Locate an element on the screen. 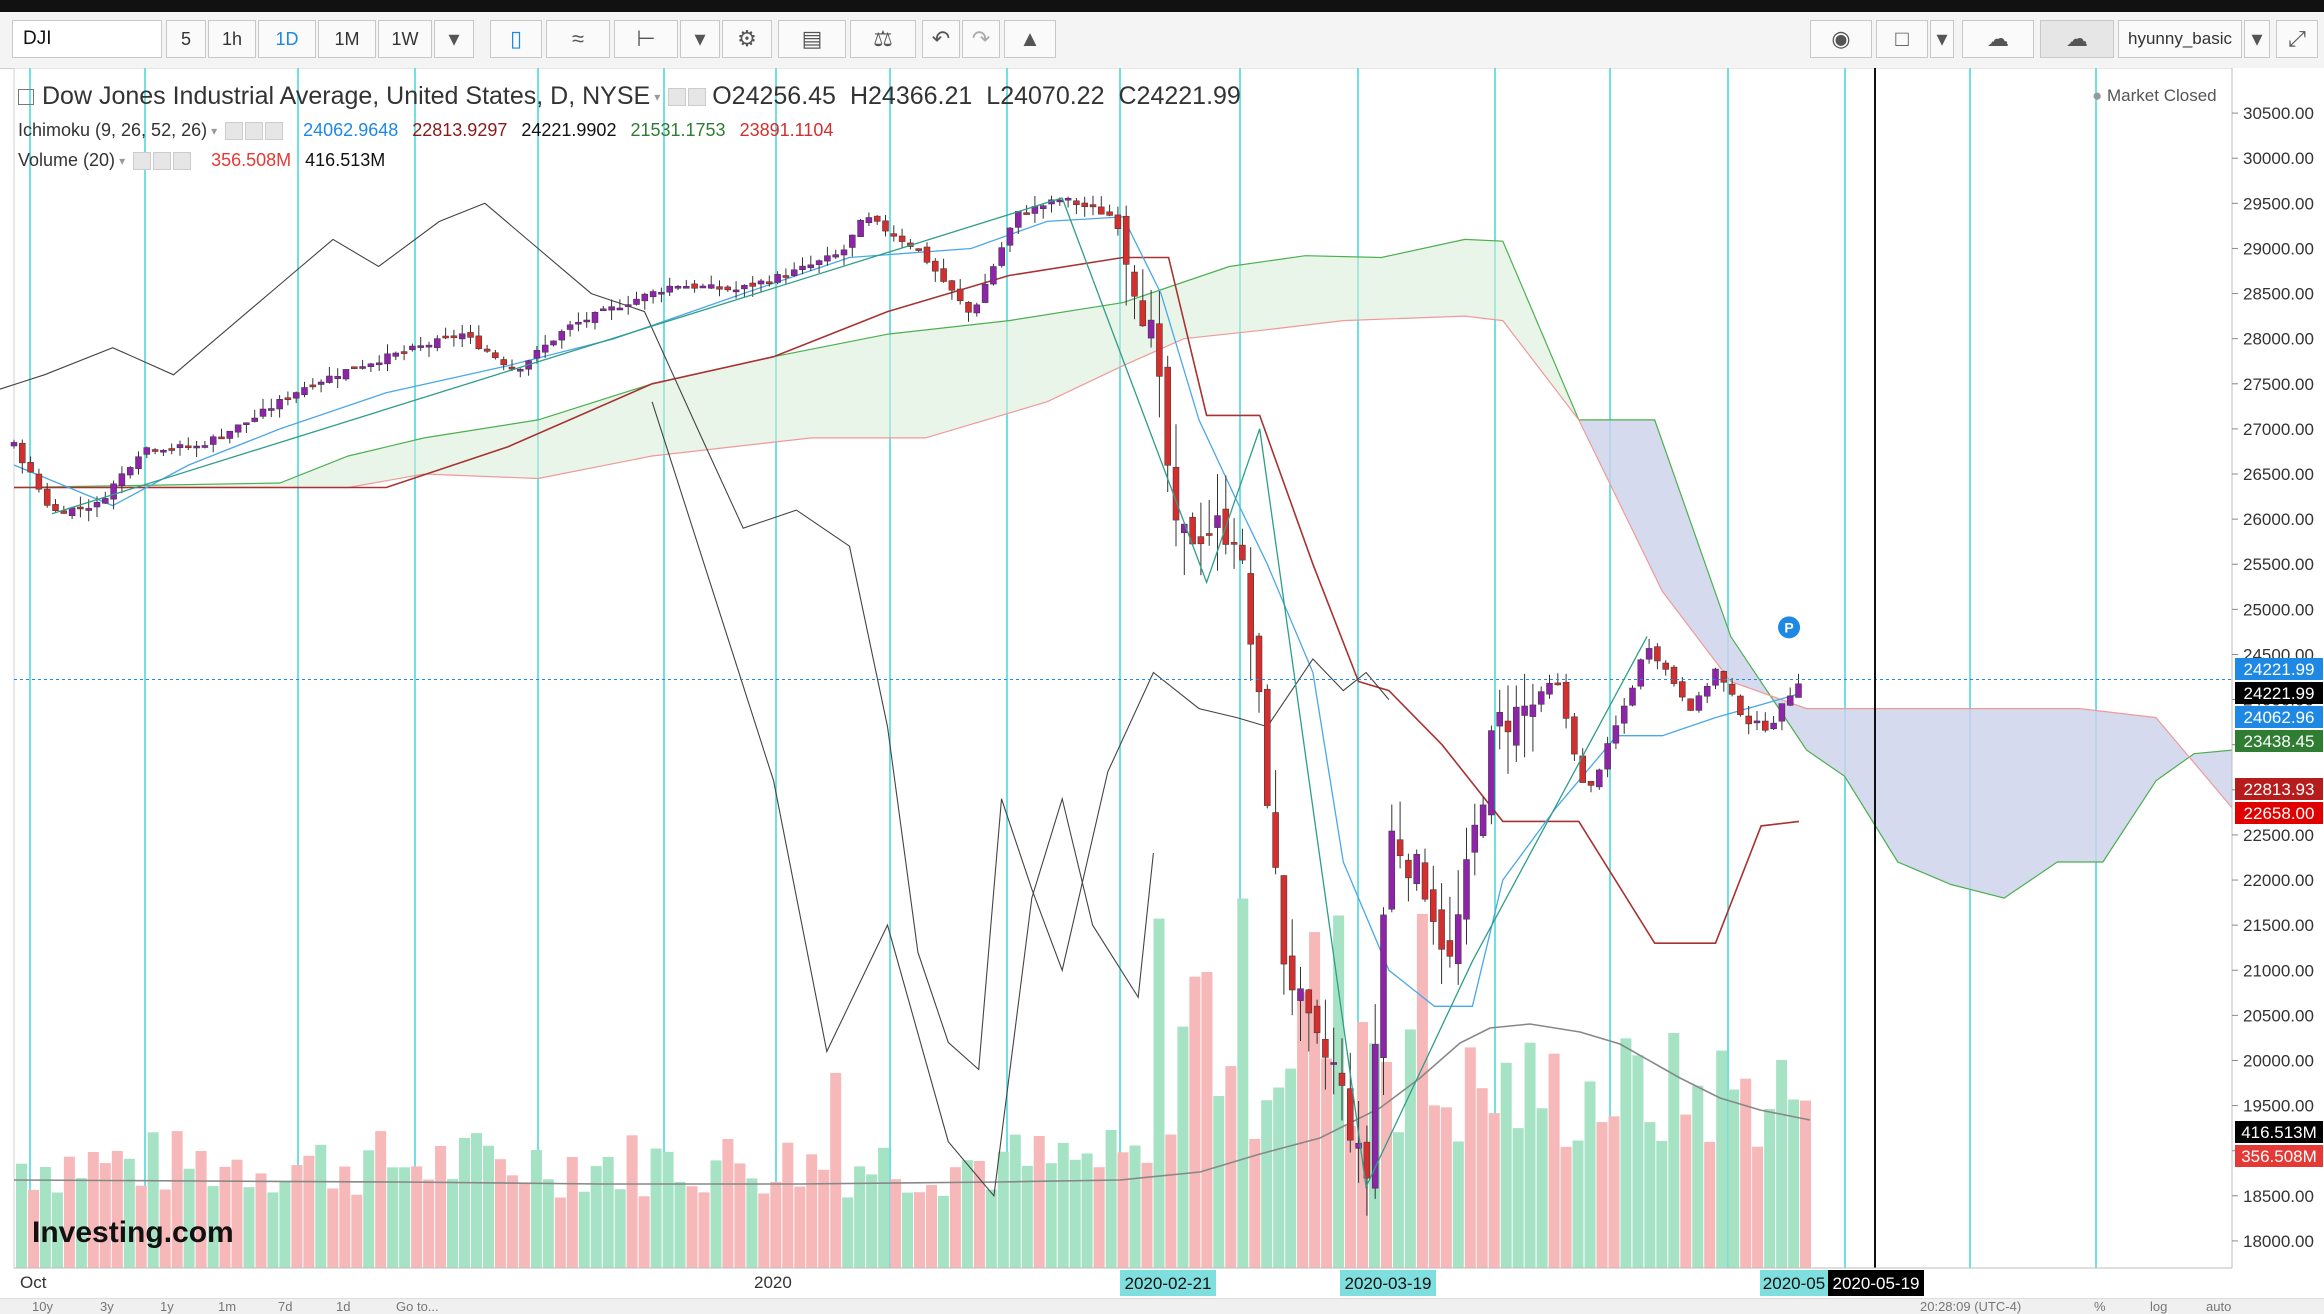 This screenshot has width=2324, height=1314. volume-close-icon is located at coordinates (182, 160).